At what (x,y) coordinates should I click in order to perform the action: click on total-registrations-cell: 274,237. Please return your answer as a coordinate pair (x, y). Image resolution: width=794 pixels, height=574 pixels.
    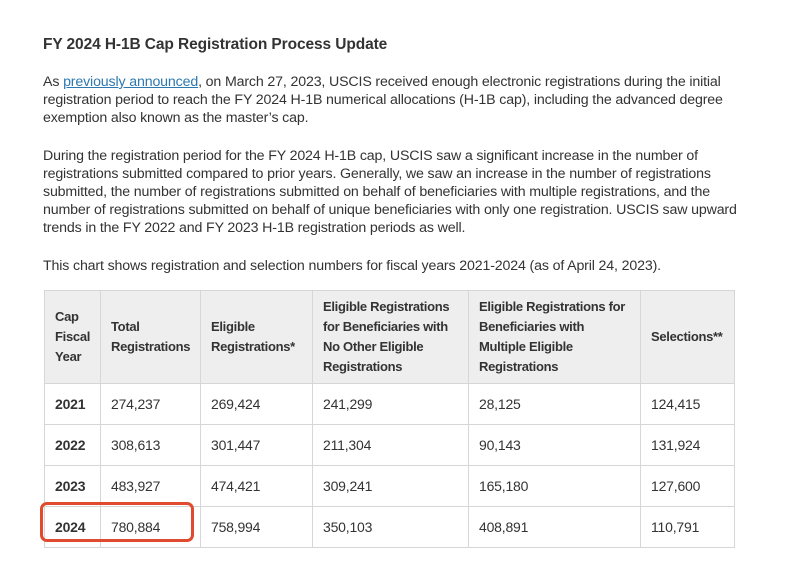
    Looking at the image, I should click on (150, 404).